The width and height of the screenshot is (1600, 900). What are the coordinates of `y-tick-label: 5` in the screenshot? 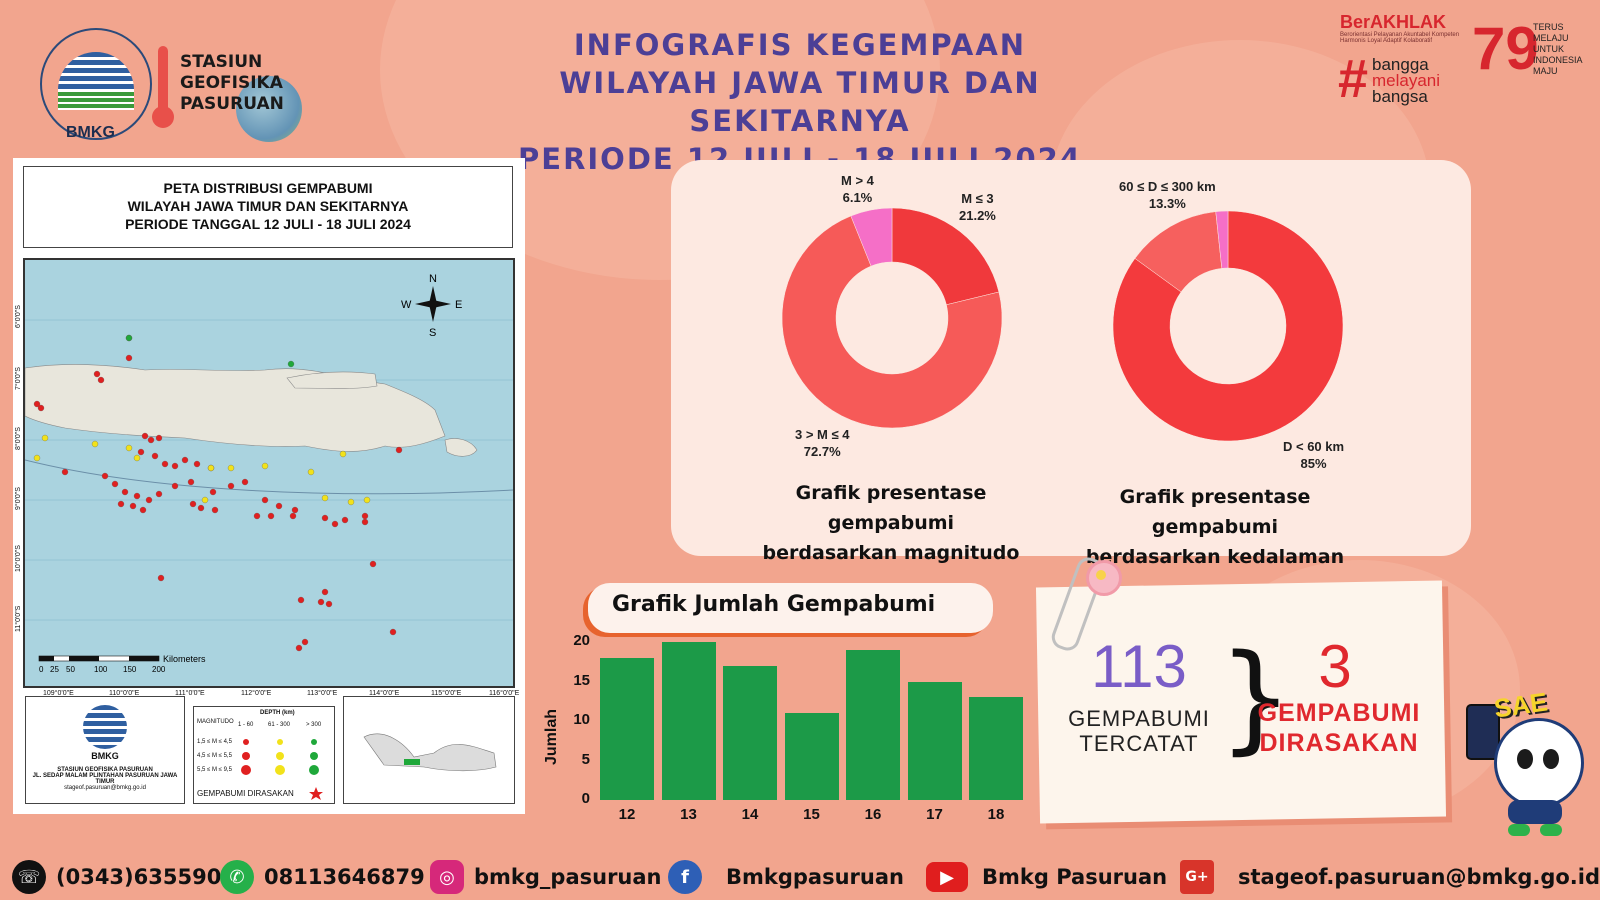 It's located at (585, 759).